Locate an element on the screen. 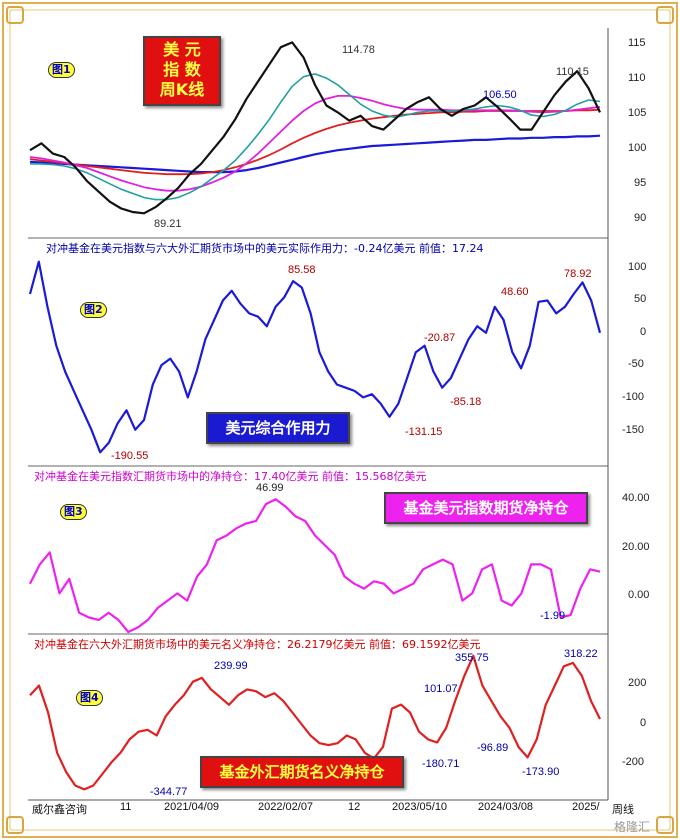  panel1-ytick-105: 105 is located at coordinates (637, 113).